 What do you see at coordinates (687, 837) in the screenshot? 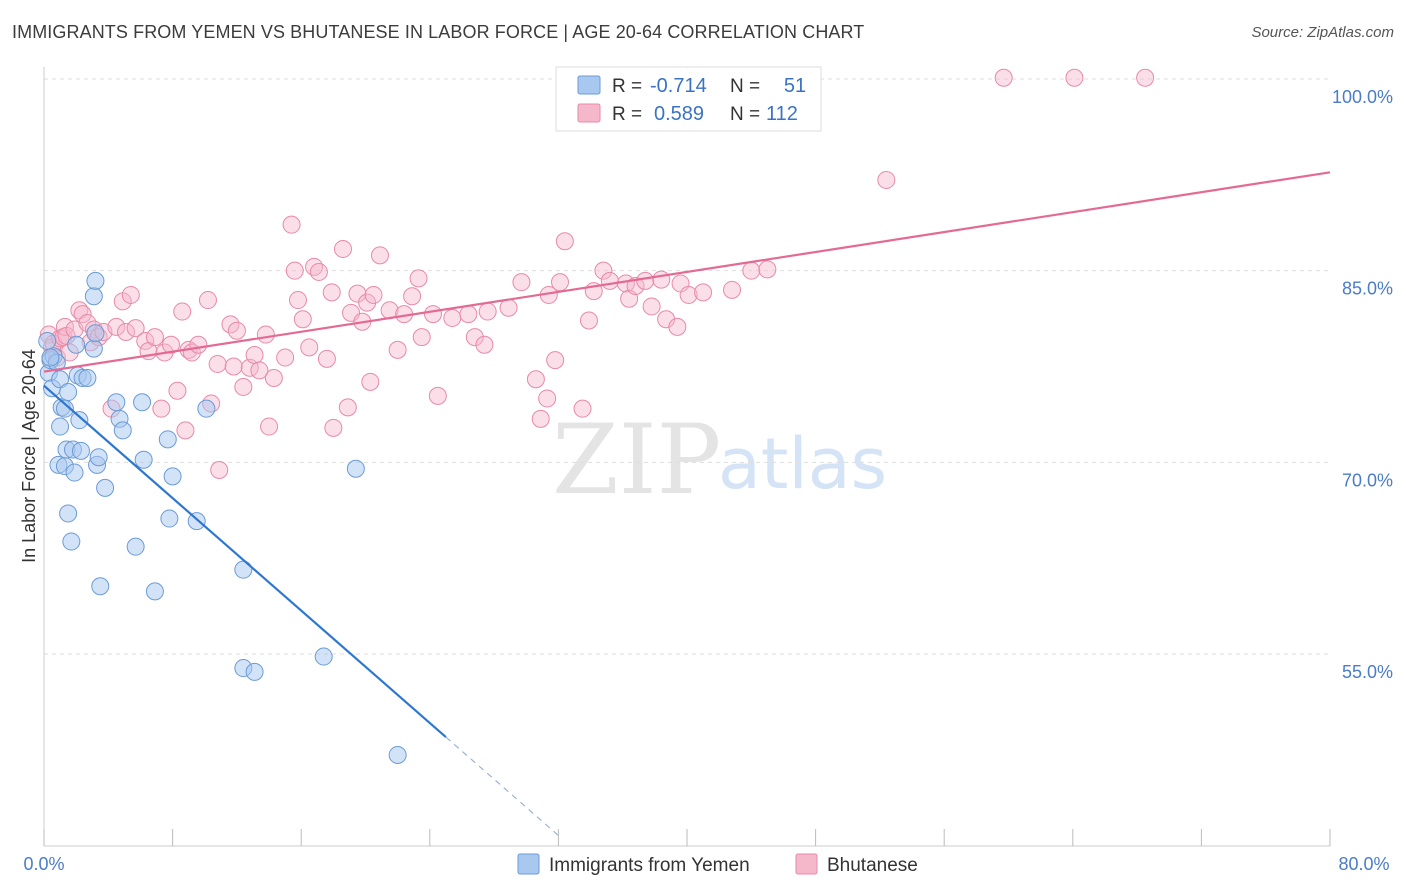
I see `x-axis-ticks` at bounding box center [687, 837].